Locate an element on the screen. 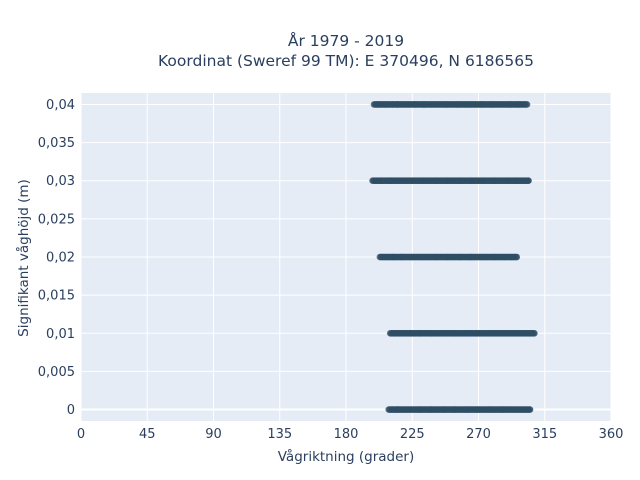 The width and height of the screenshot is (640, 480). y-tick-label: 0,005 is located at coordinates (56, 372).